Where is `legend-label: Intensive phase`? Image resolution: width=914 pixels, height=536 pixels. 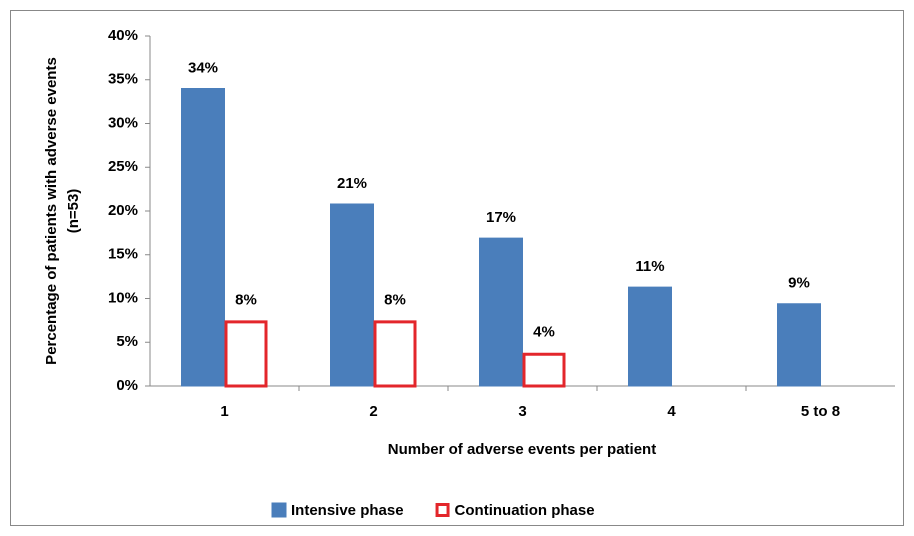 legend-label: Intensive phase is located at coordinates (347, 510).